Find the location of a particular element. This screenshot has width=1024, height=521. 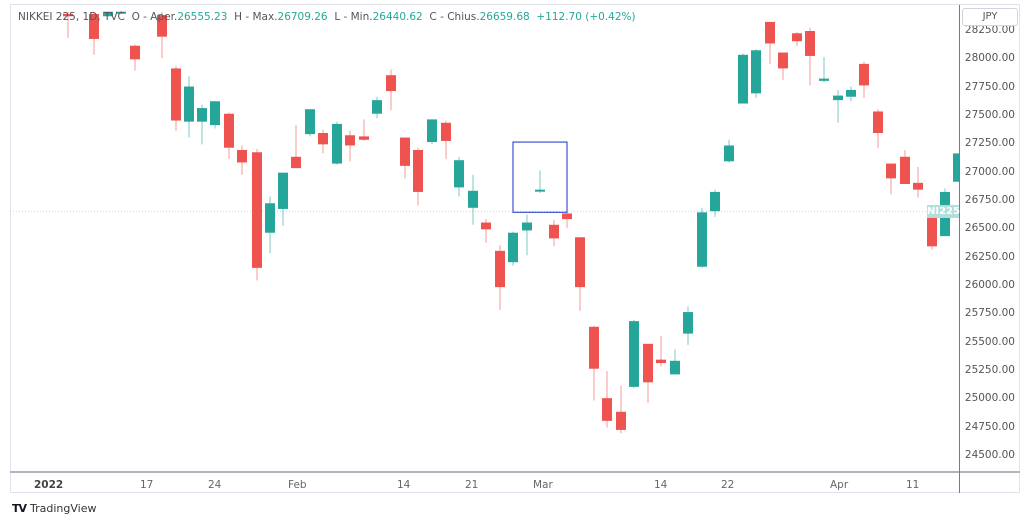

change-value: +112.70 (+0.42%) is located at coordinates (586, 17).